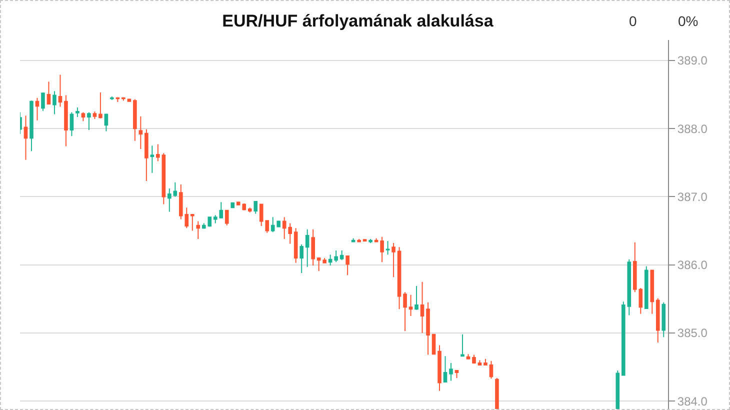 The image size is (730, 410). What do you see at coordinates (692, 197) in the screenshot?
I see `y-tick-label: 387.0` at bounding box center [692, 197].